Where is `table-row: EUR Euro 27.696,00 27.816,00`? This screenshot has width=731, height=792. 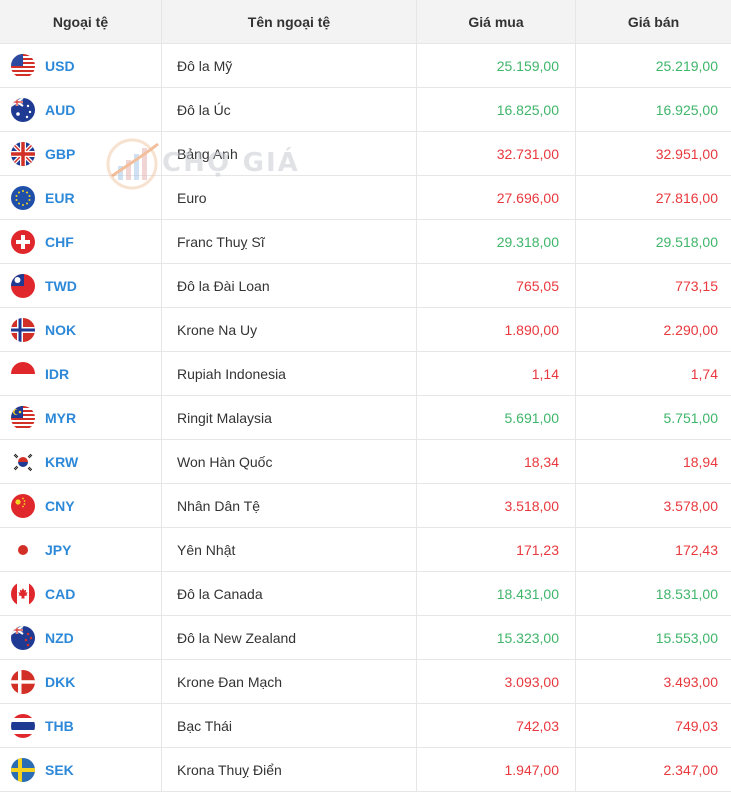 table-row: EUR Euro 27.696,00 27.816,00 is located at coordinates (365, 198).